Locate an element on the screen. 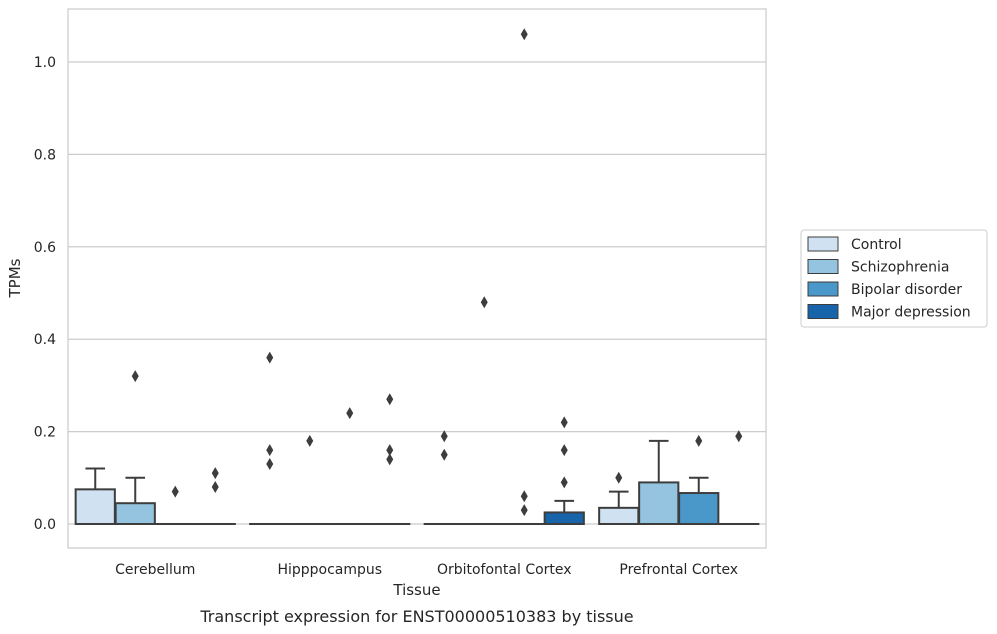  y-tick-label: 0.8 is located at coordinates (45, 155).